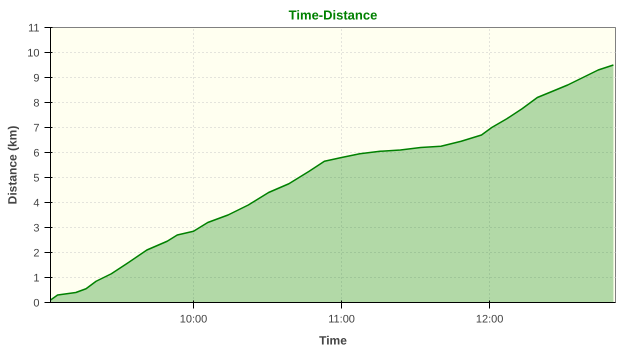 The height and width of the screenshot is (350, 640). What do you see at coordinates (36, 304) in the screenshot?
I see `y-tick-label: 0` at bounding box center [36, 304].